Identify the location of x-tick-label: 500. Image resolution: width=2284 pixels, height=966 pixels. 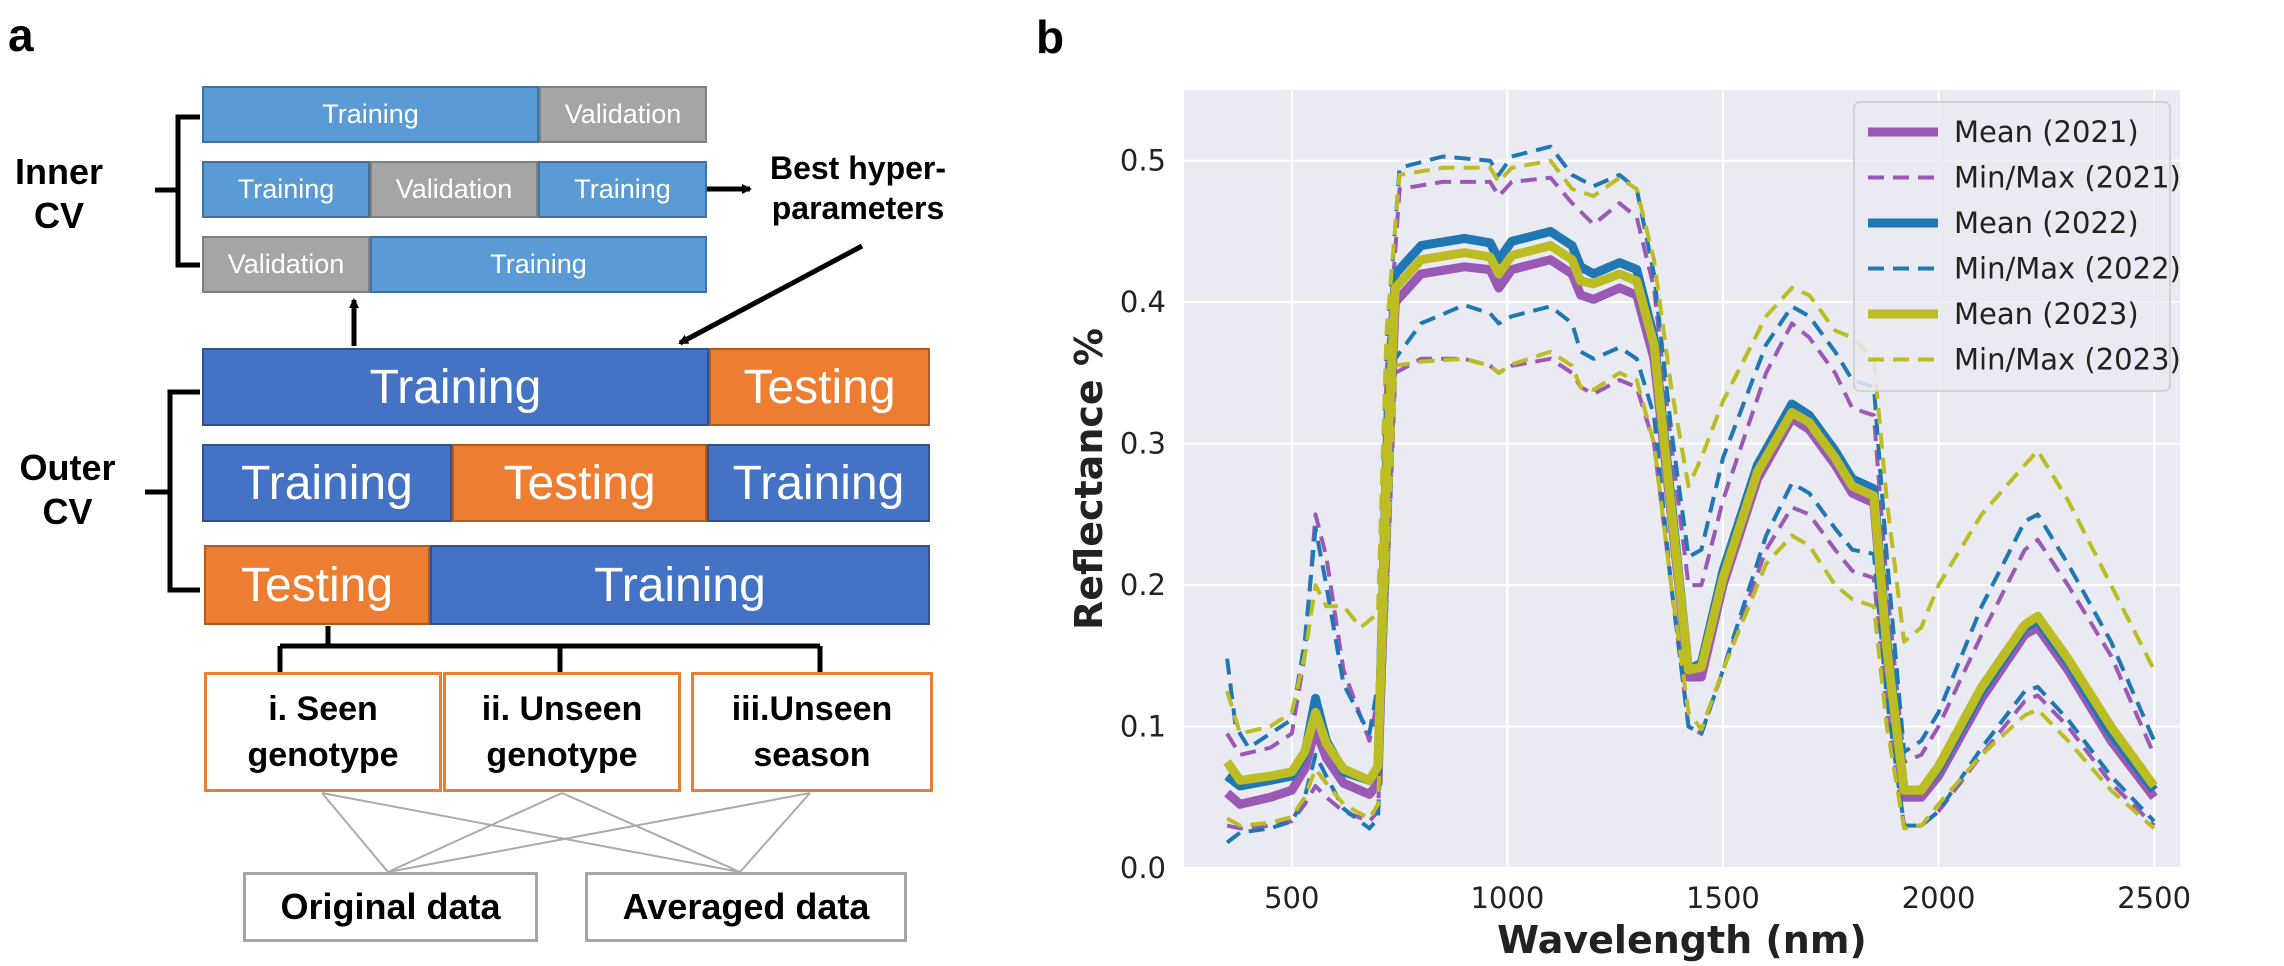
(1291, 898).